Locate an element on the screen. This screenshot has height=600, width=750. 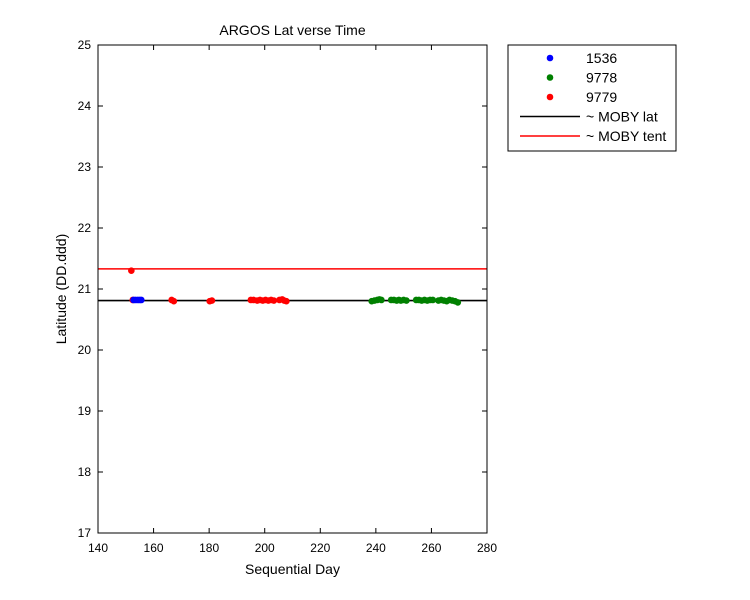
y-tick-label: 22 is located at coordinates (85, 228).